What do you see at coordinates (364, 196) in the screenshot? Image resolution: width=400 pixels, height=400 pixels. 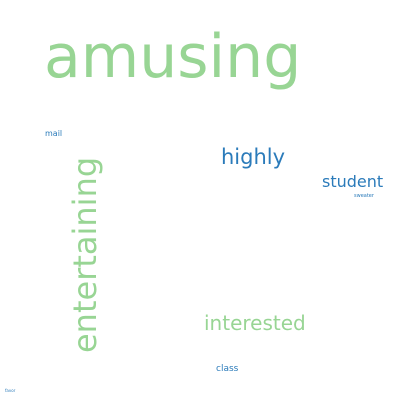 I see `word-sweater: sweater` at bounding box center [364, 196].